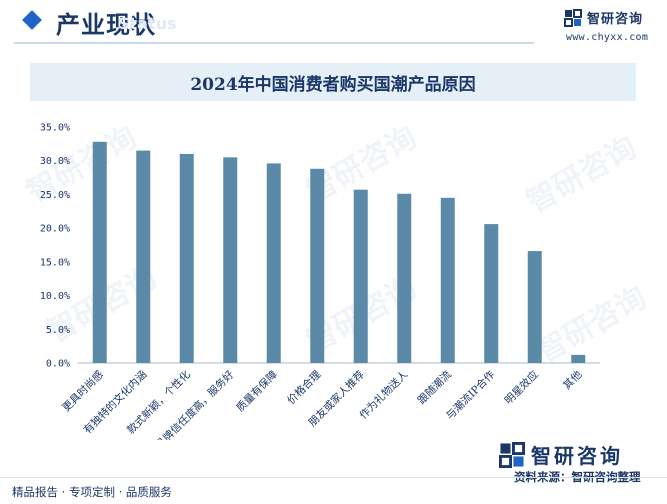 This screenshot has width=667, height=504. I want to click on diamond-icon, so click(32, 20).